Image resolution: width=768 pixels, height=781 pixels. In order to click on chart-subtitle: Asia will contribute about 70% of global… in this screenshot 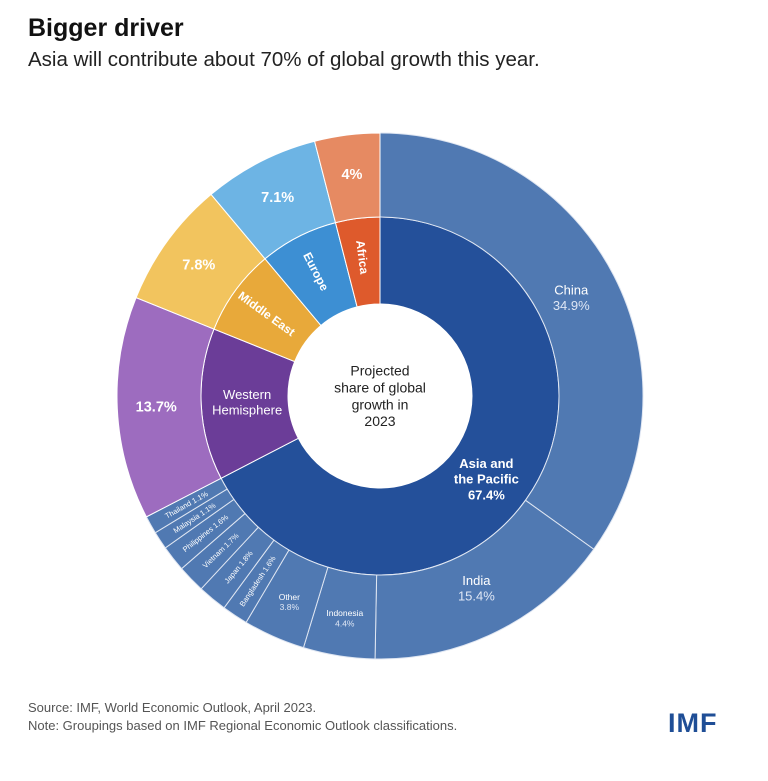, I will do `click(284, 59)`.